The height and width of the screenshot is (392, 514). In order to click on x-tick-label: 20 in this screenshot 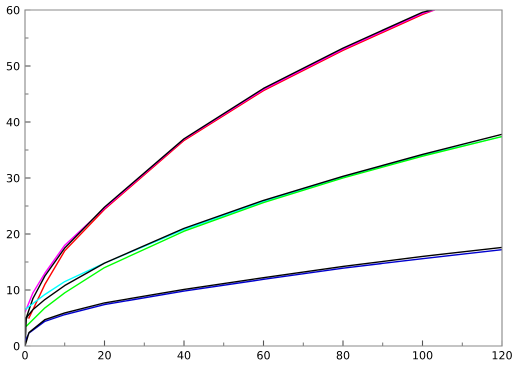, I will do `click(104, 355)`.